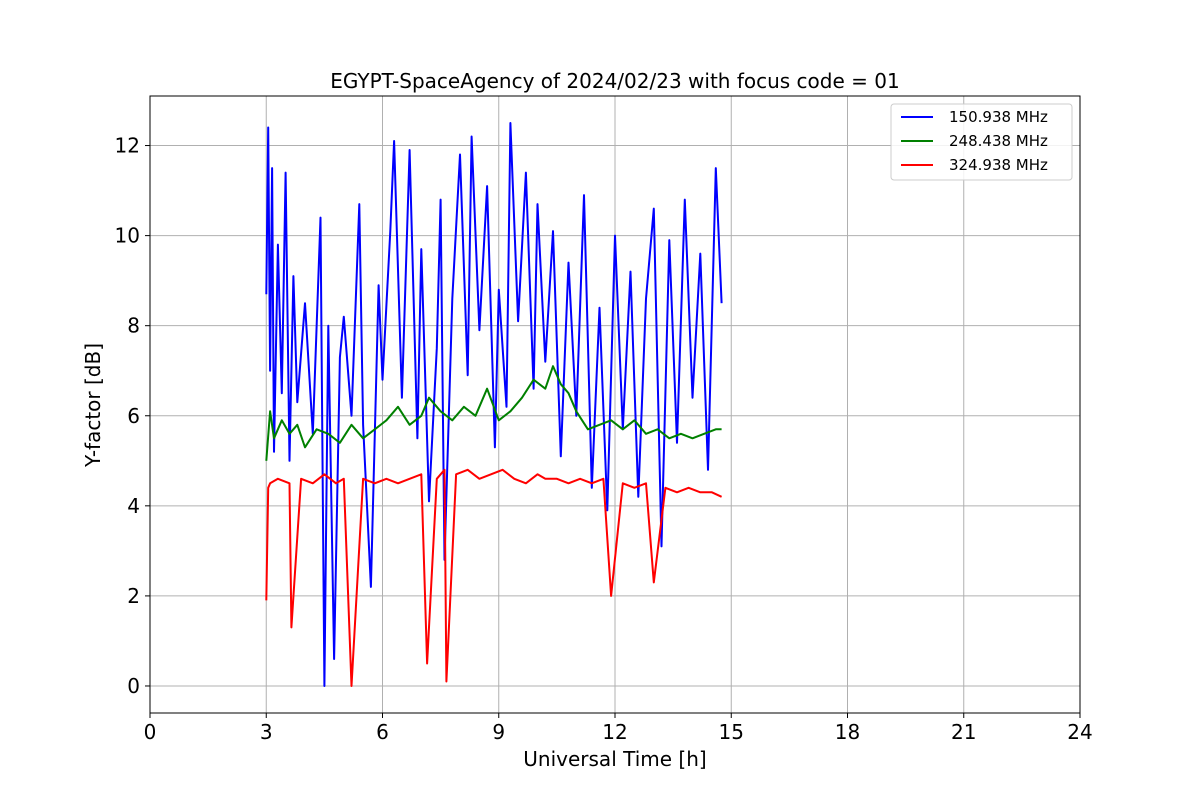  Describe the element at coordinates (998, 141) in the screenshot. I see `legend-label-2: 248.438 MHz` at that location.